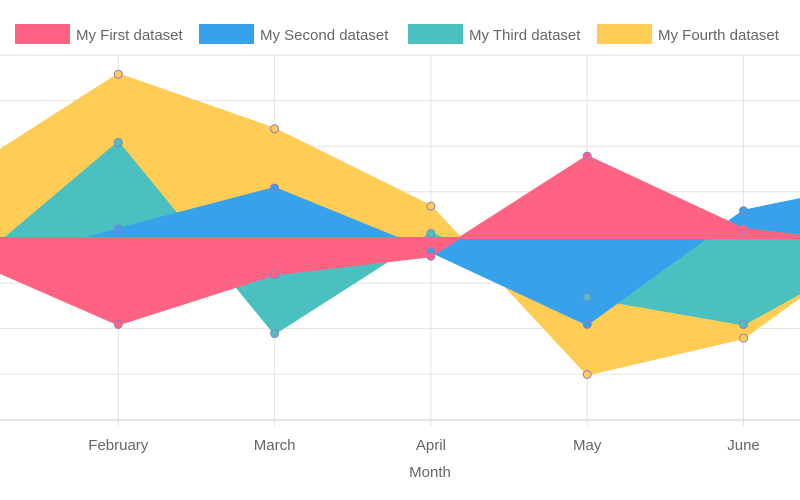 The width and height of the screenshot is (800, 500). I want to click on legend-item-my-second-dataset: My Second dataset, so click(294, 34).